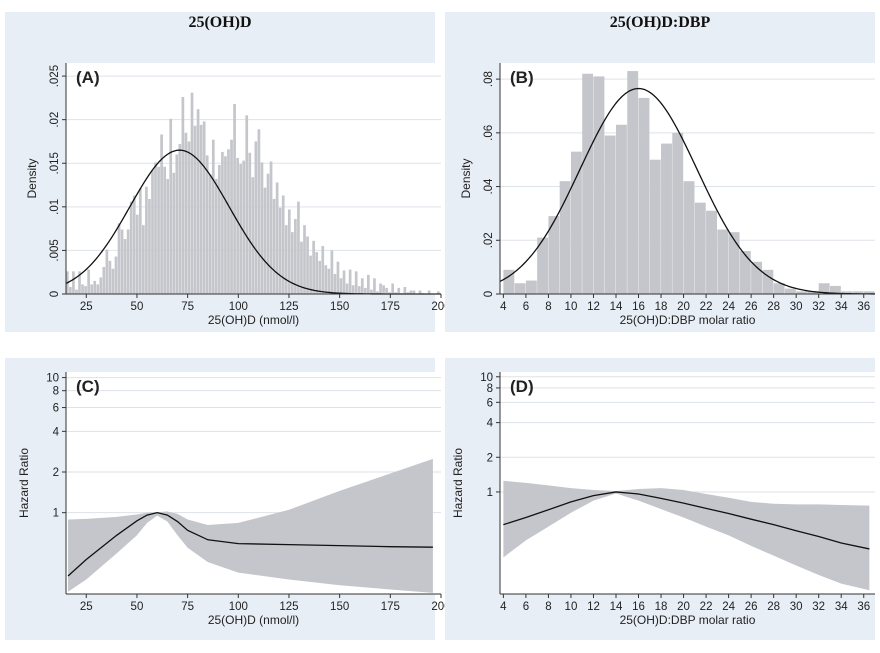 The image size is (880, 653). Describe the element at coordinates (288, 607) in the screenshot. I see `x-tick-label: 125` at that location.